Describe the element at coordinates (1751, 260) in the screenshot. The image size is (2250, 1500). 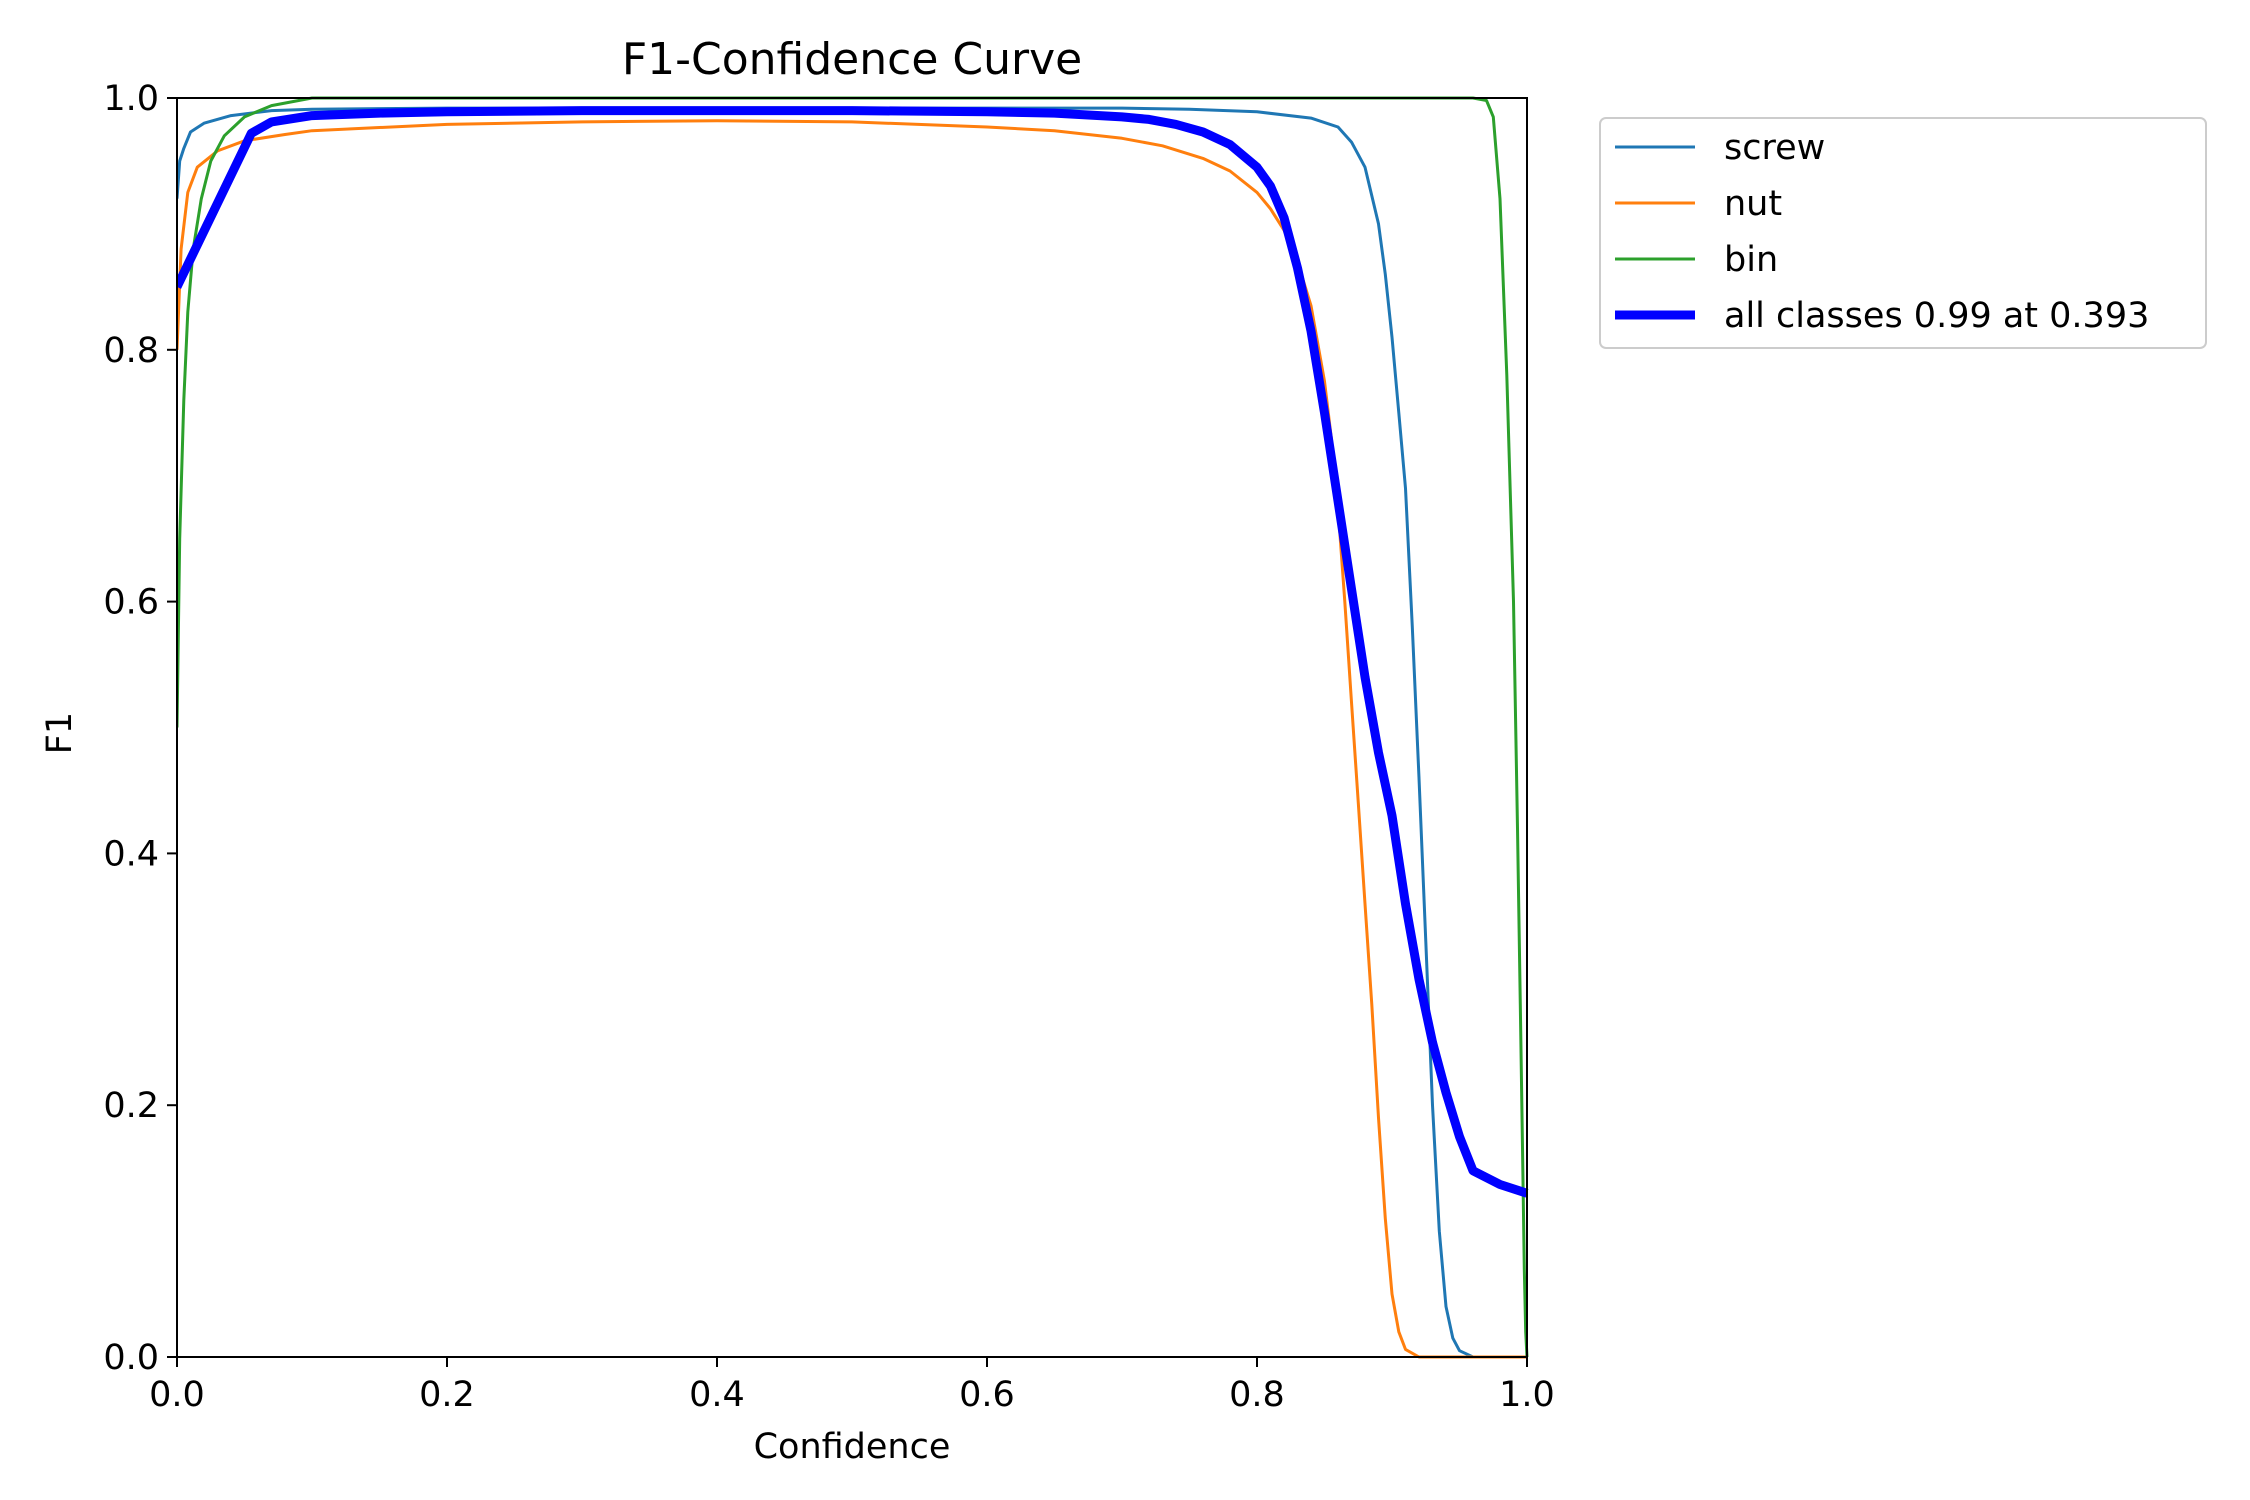
I see `legend-label: bin` at that location.